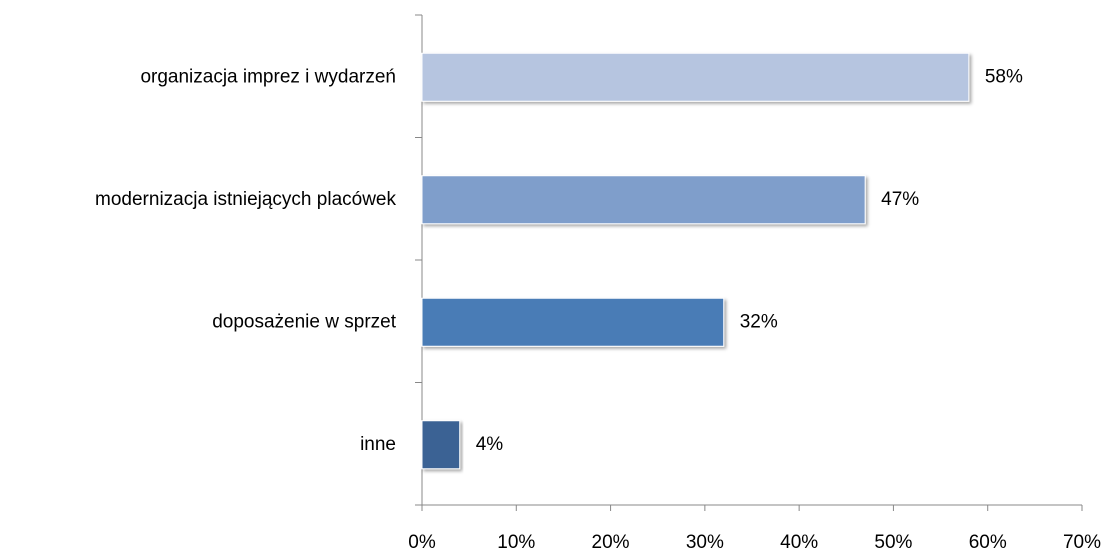 The image size is (1110, 553). What do you see at coordinates (759, 321) in the screenshot?
I see `data-label: 32%` at bounding box center [759, 321].